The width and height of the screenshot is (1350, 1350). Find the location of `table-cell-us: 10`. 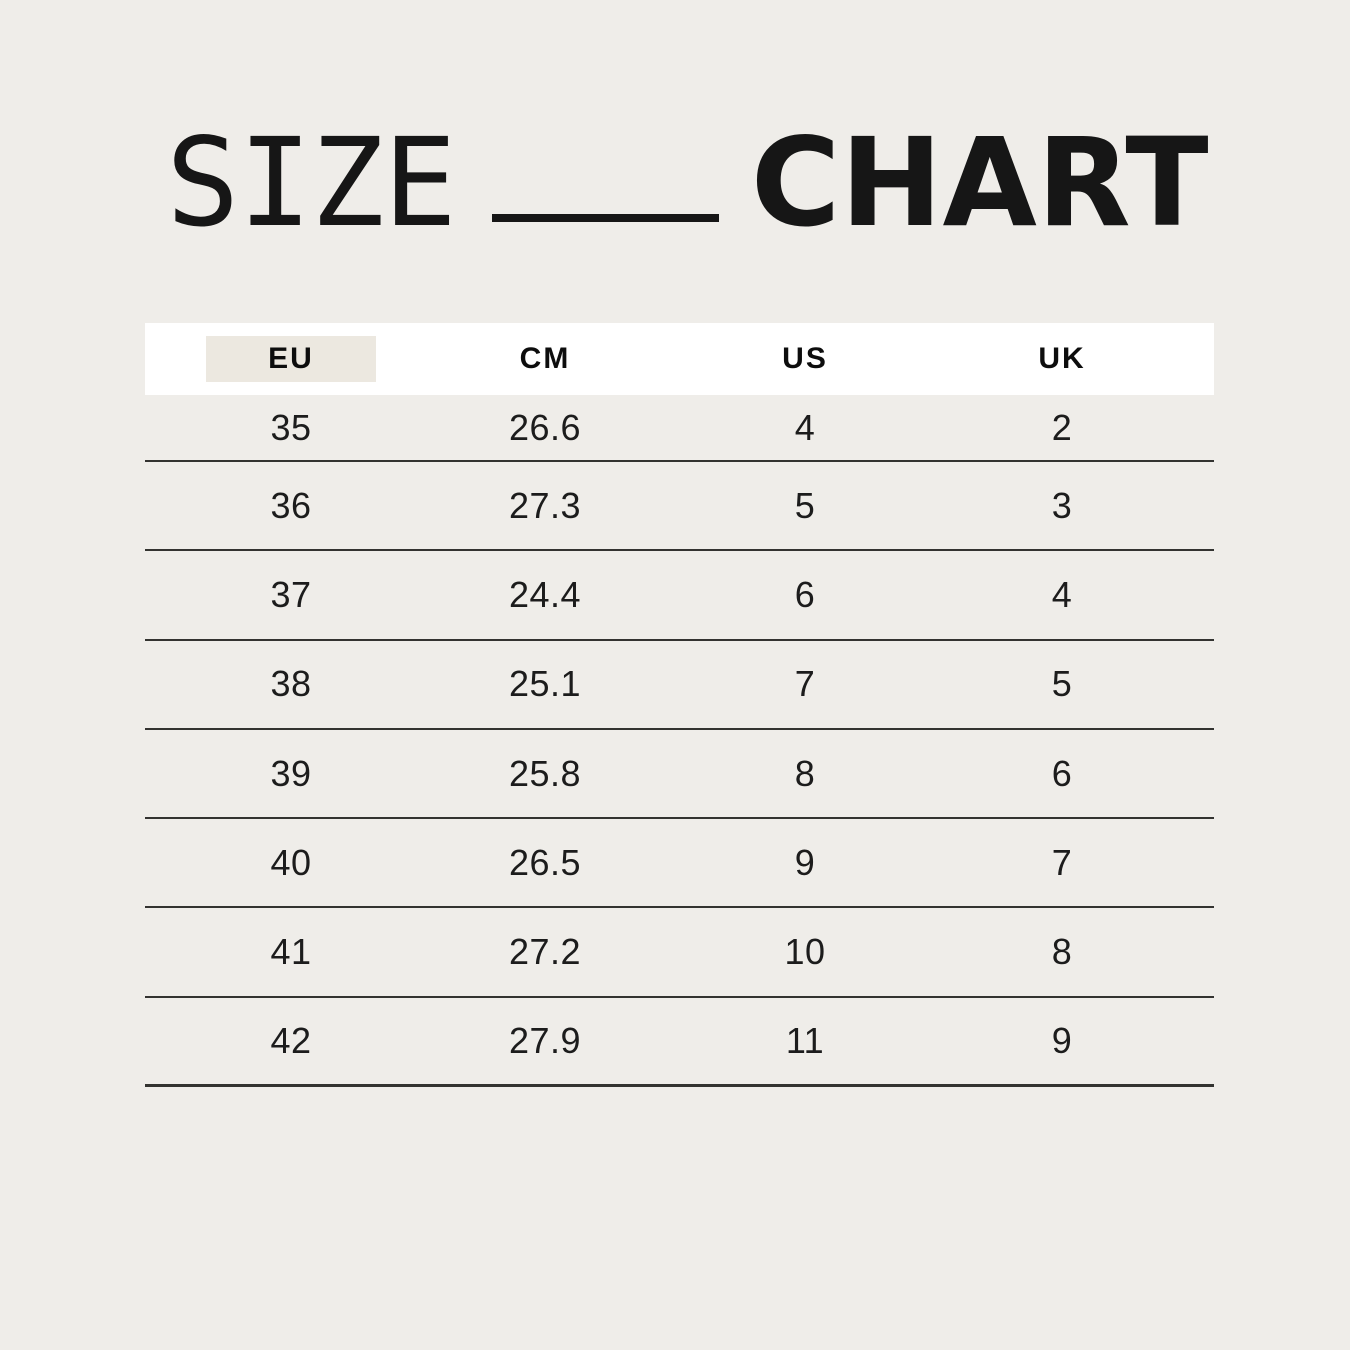

table-cell-us: 10 is located at coordinates (805, 952).